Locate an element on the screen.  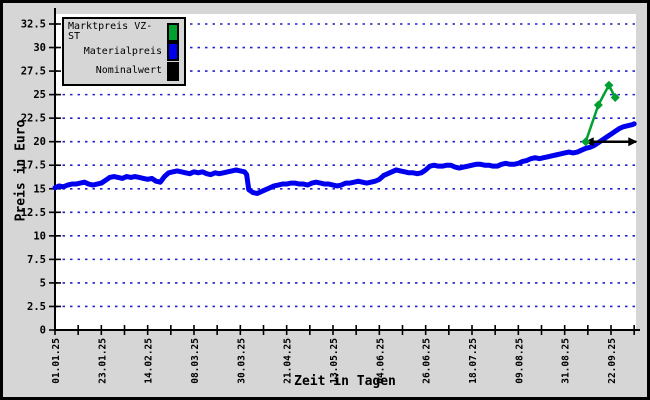
y-tick-label: 22.5 is located at coordinates (33, 119).